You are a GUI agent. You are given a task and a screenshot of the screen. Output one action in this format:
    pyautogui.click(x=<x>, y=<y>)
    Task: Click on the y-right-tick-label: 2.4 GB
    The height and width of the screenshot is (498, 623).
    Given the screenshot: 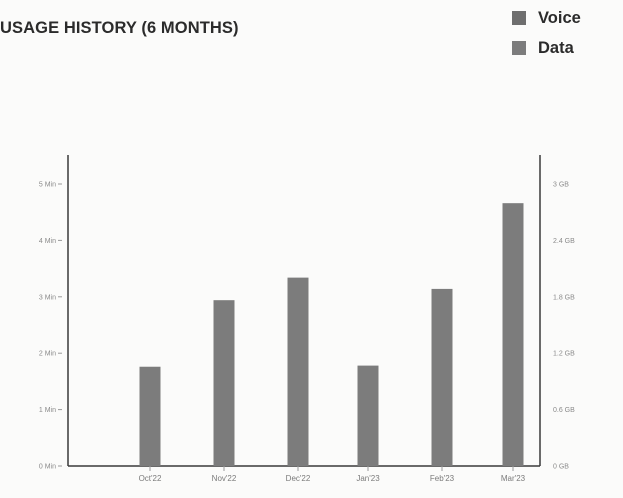 What is the action you would take?
    pyautogui.click(x=564, y=241)
    